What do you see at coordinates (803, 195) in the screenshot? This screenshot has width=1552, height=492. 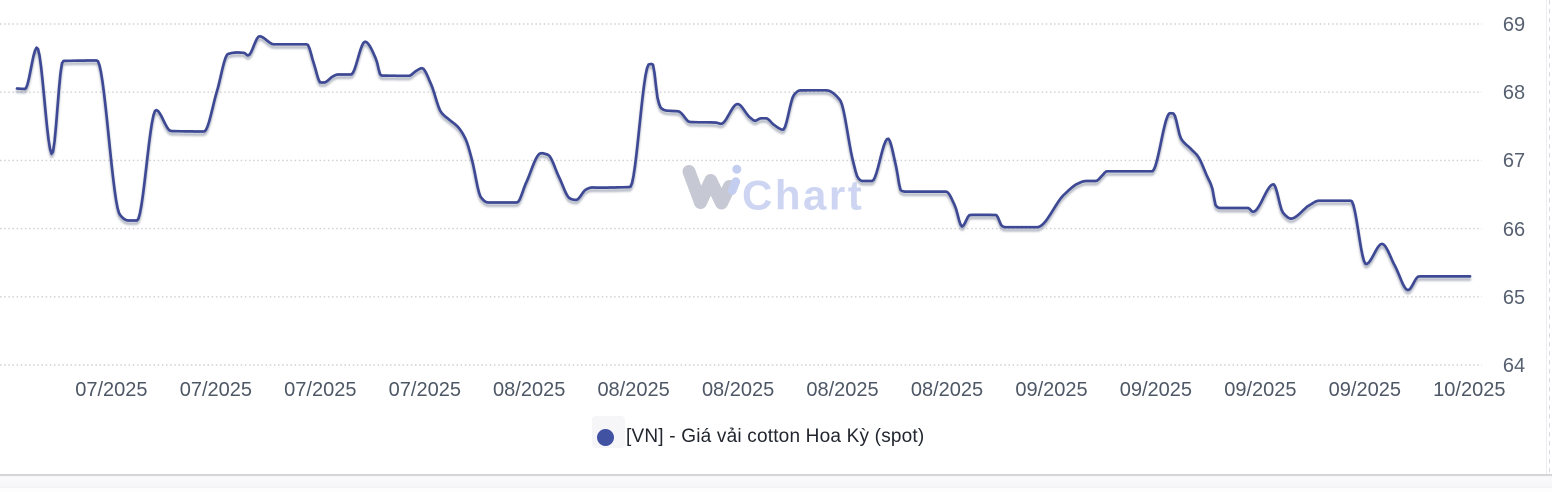 I see `svg-text: Chart` at bounding box center [803, 195].